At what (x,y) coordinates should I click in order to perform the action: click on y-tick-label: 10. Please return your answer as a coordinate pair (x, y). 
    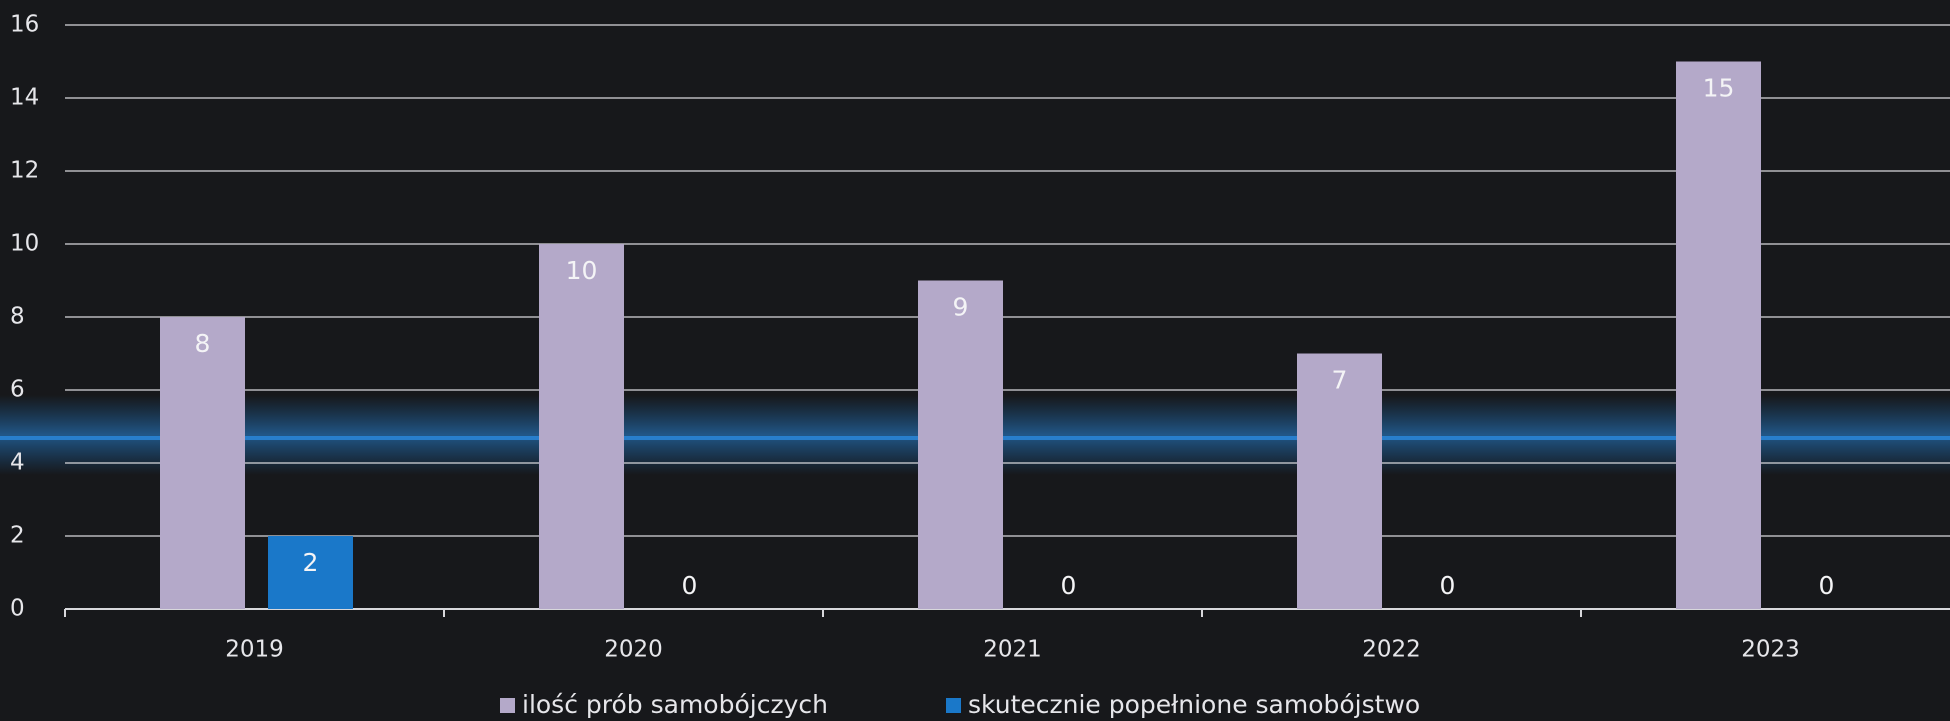
    Looking at the image, I should click on (24, 244).